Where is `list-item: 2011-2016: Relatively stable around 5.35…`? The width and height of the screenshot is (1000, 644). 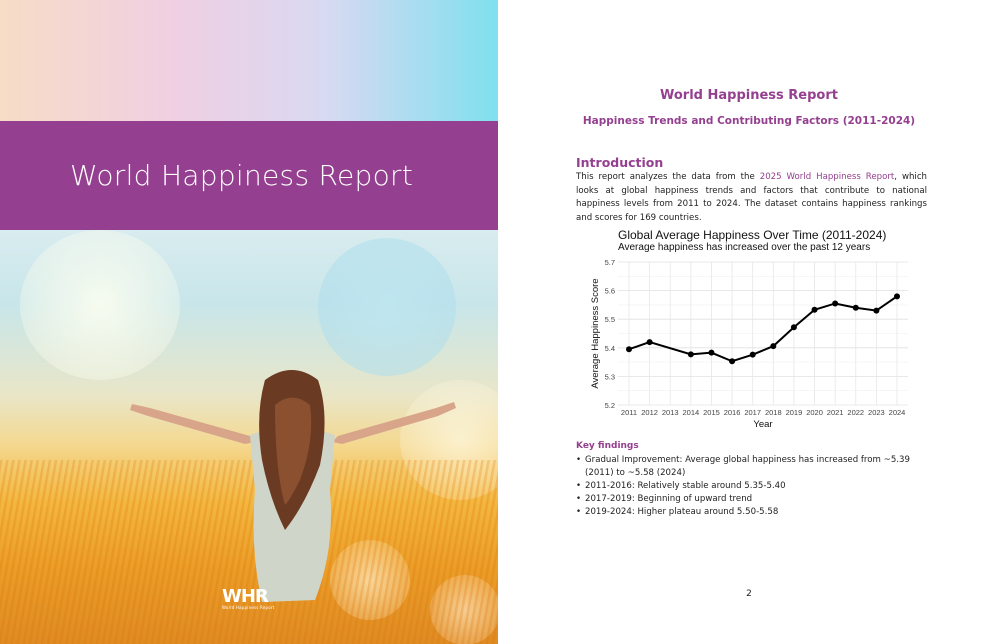 list-item: 2011-2016: Relatively stable around 5.35… is located at coordinates (756, 486).